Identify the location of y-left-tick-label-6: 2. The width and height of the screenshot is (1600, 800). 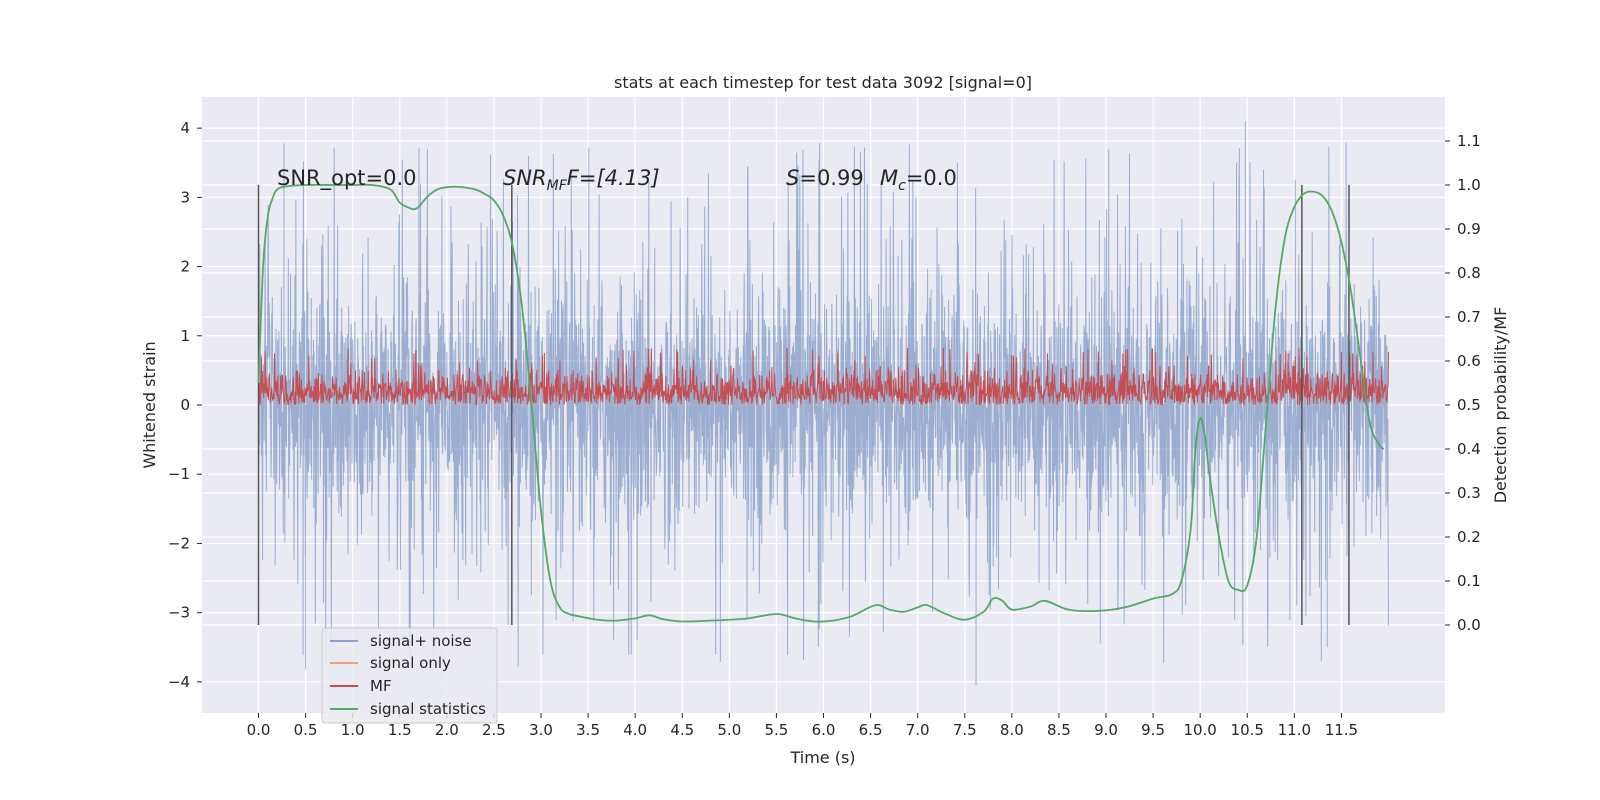
(185, 267).